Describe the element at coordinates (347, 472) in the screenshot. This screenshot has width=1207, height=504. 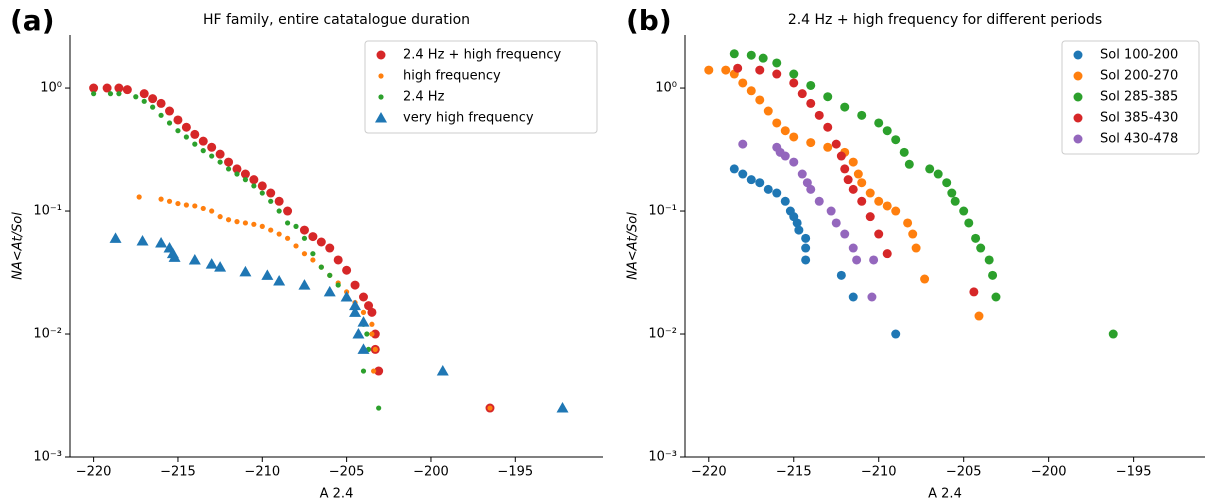
I see `x-tick-label: −205` at that location.